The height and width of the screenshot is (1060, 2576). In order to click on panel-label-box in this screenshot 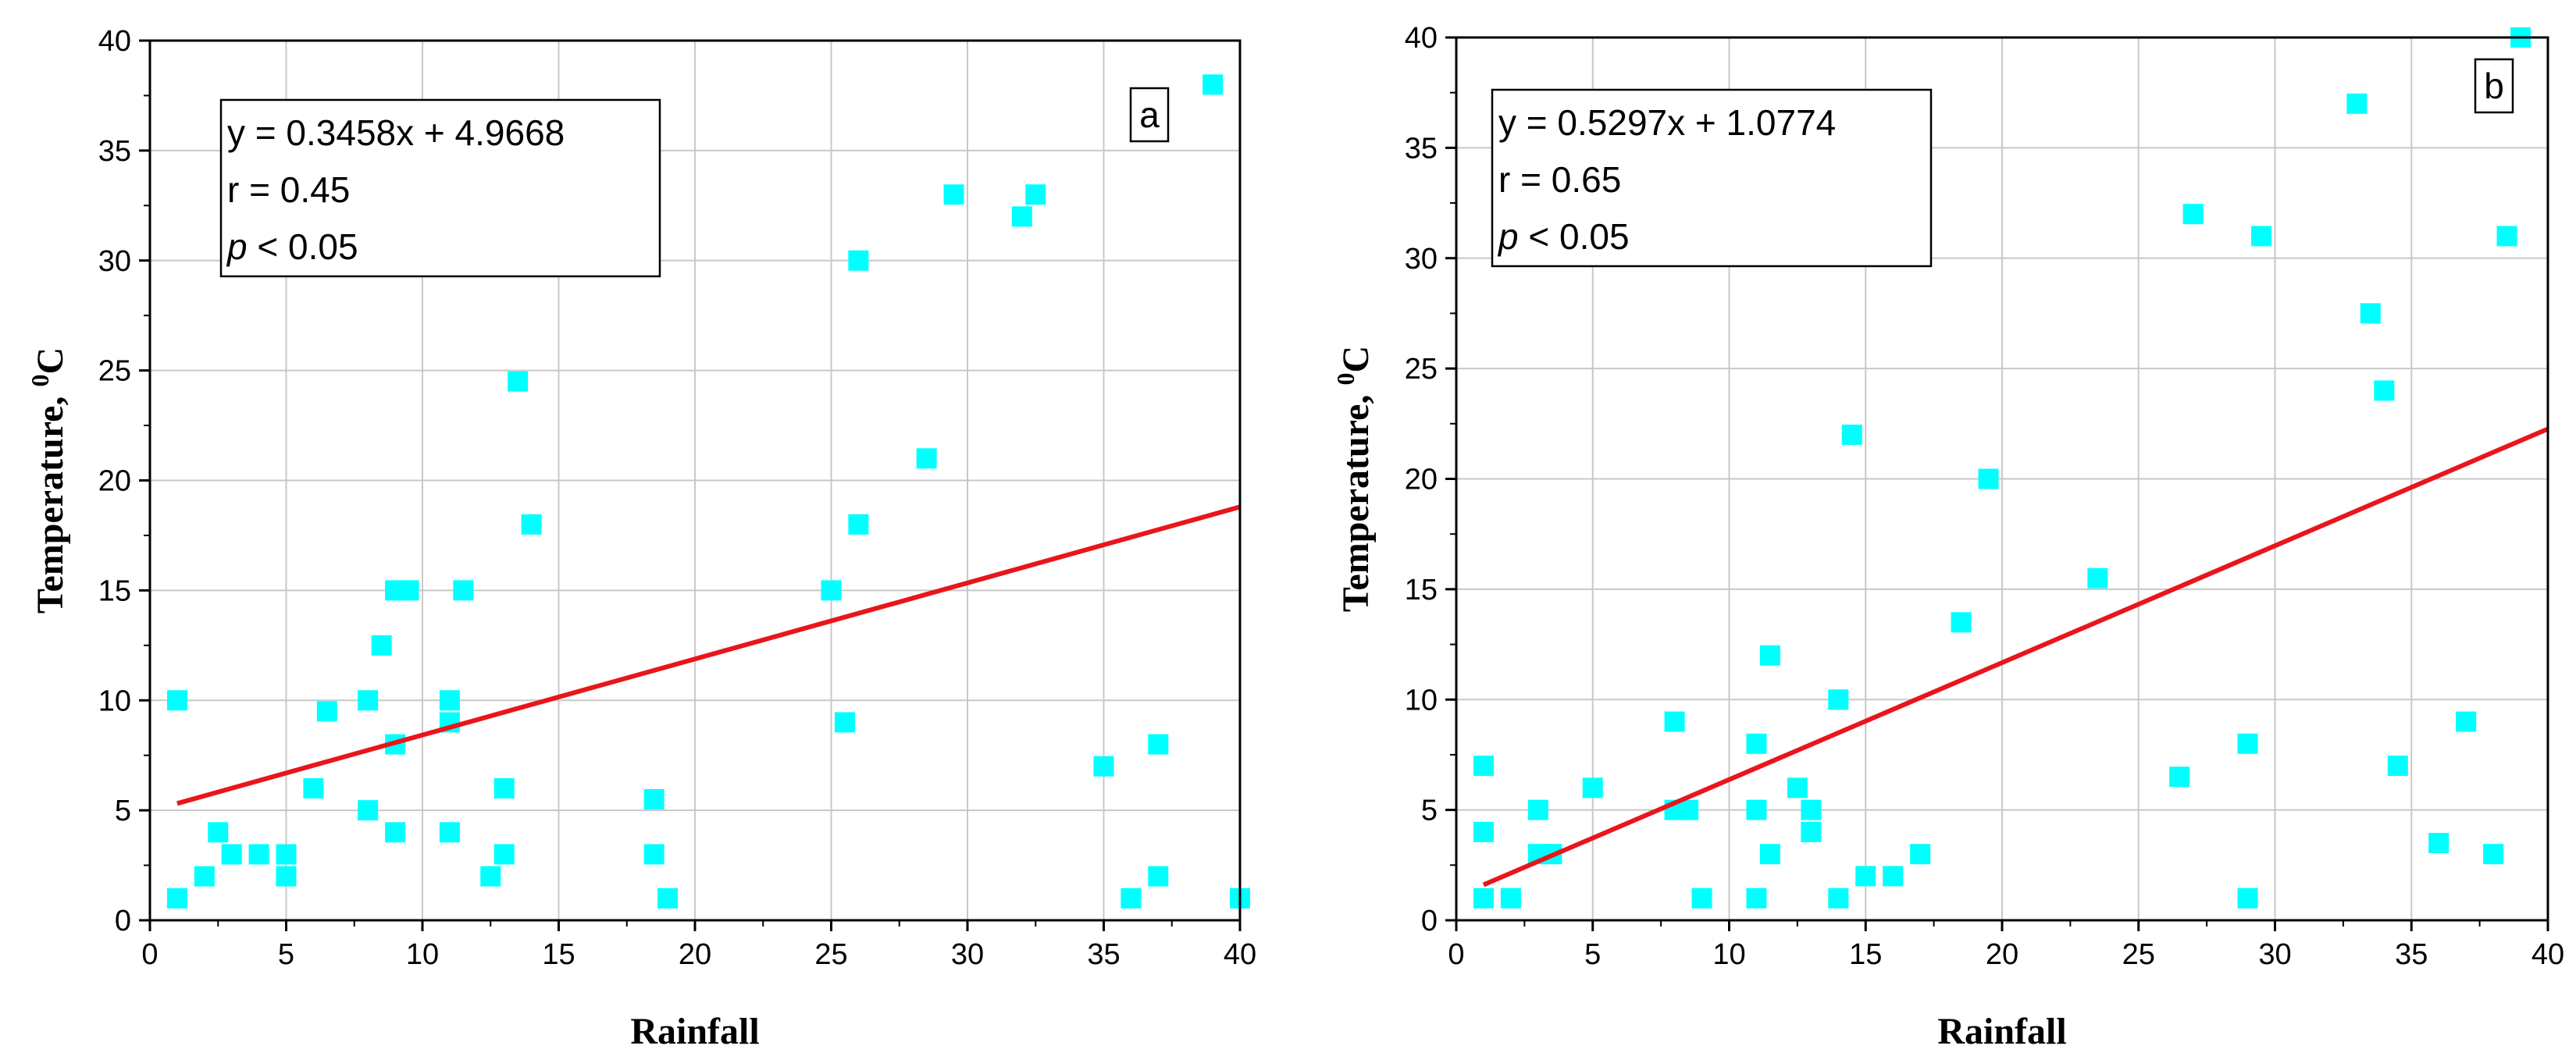, I will do `click(1149, 115)`.